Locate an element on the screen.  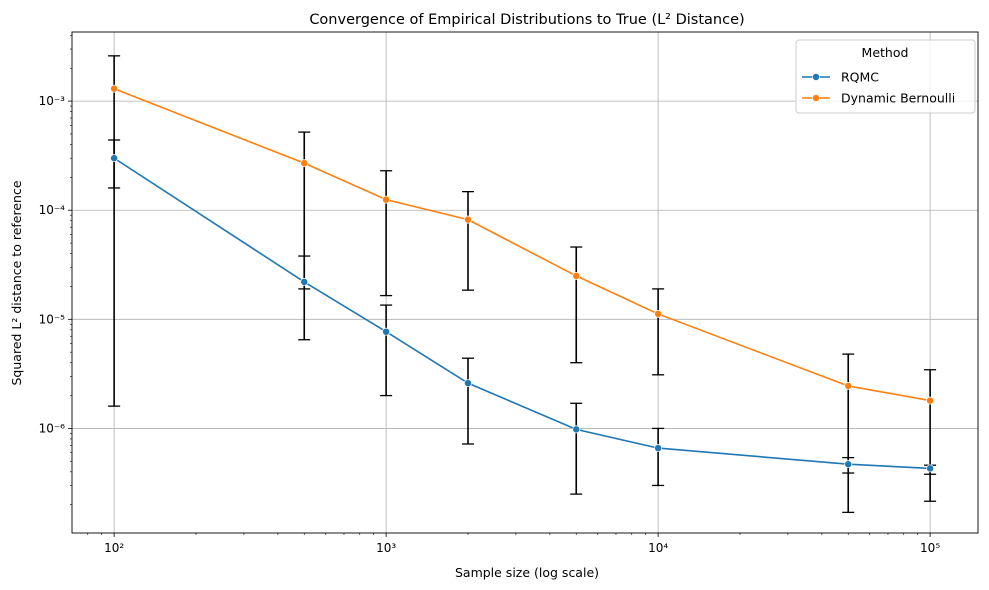
legend-box is located at coordinates (885, 76).